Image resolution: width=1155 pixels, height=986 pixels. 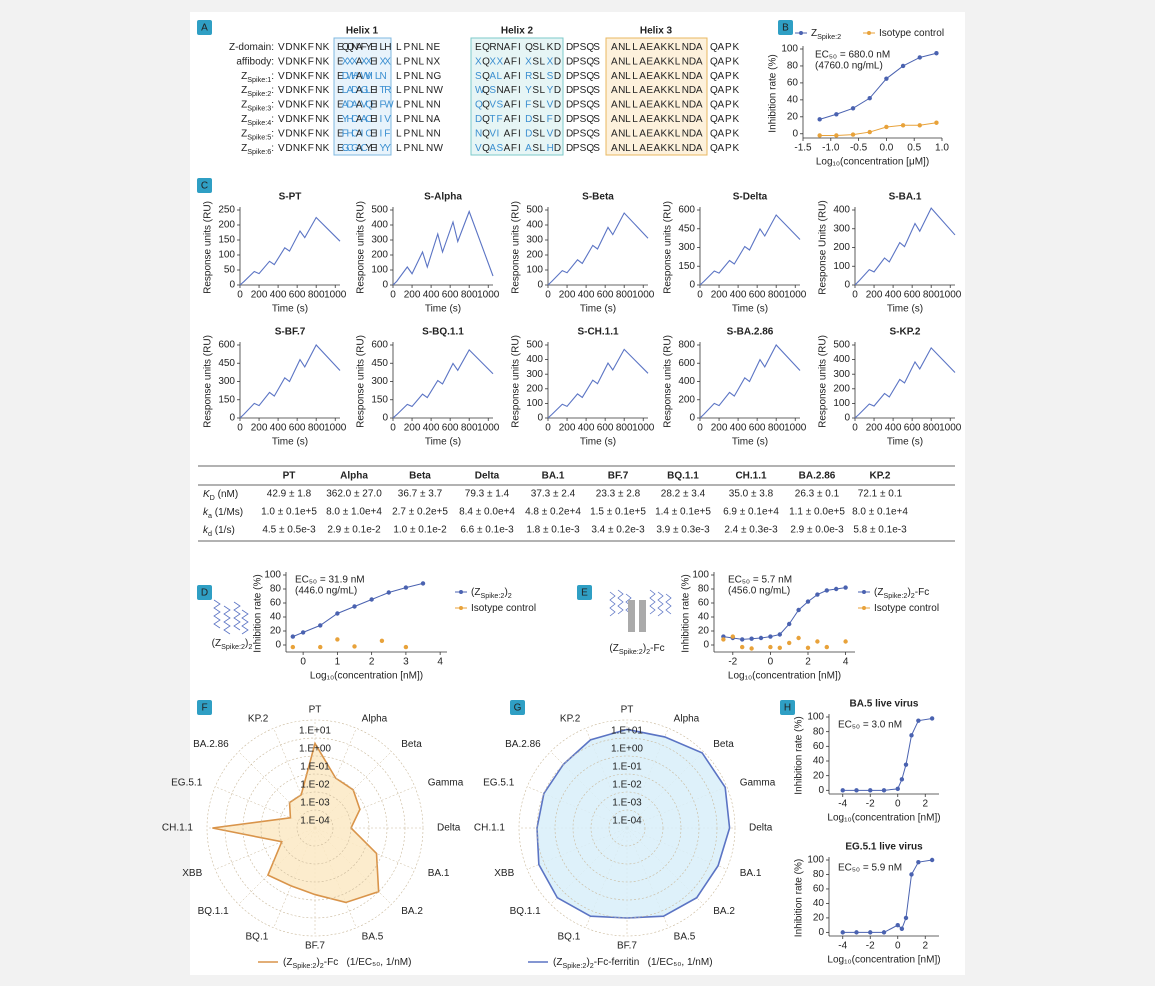 I want to click on x-axis-label: Time (s), so click(x=598, y=442).